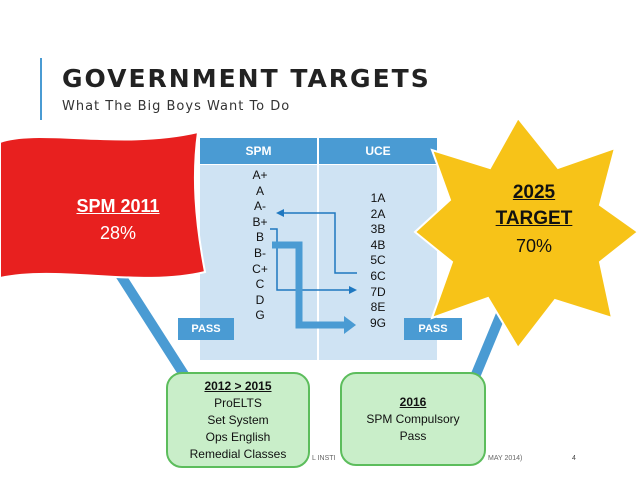 The height and width of the screenshot is (479, 638). What do you see at coordinates (413, 402) in the screenshot?
I see `box-2016-heading: 2016` at bounding box center [413, 402].